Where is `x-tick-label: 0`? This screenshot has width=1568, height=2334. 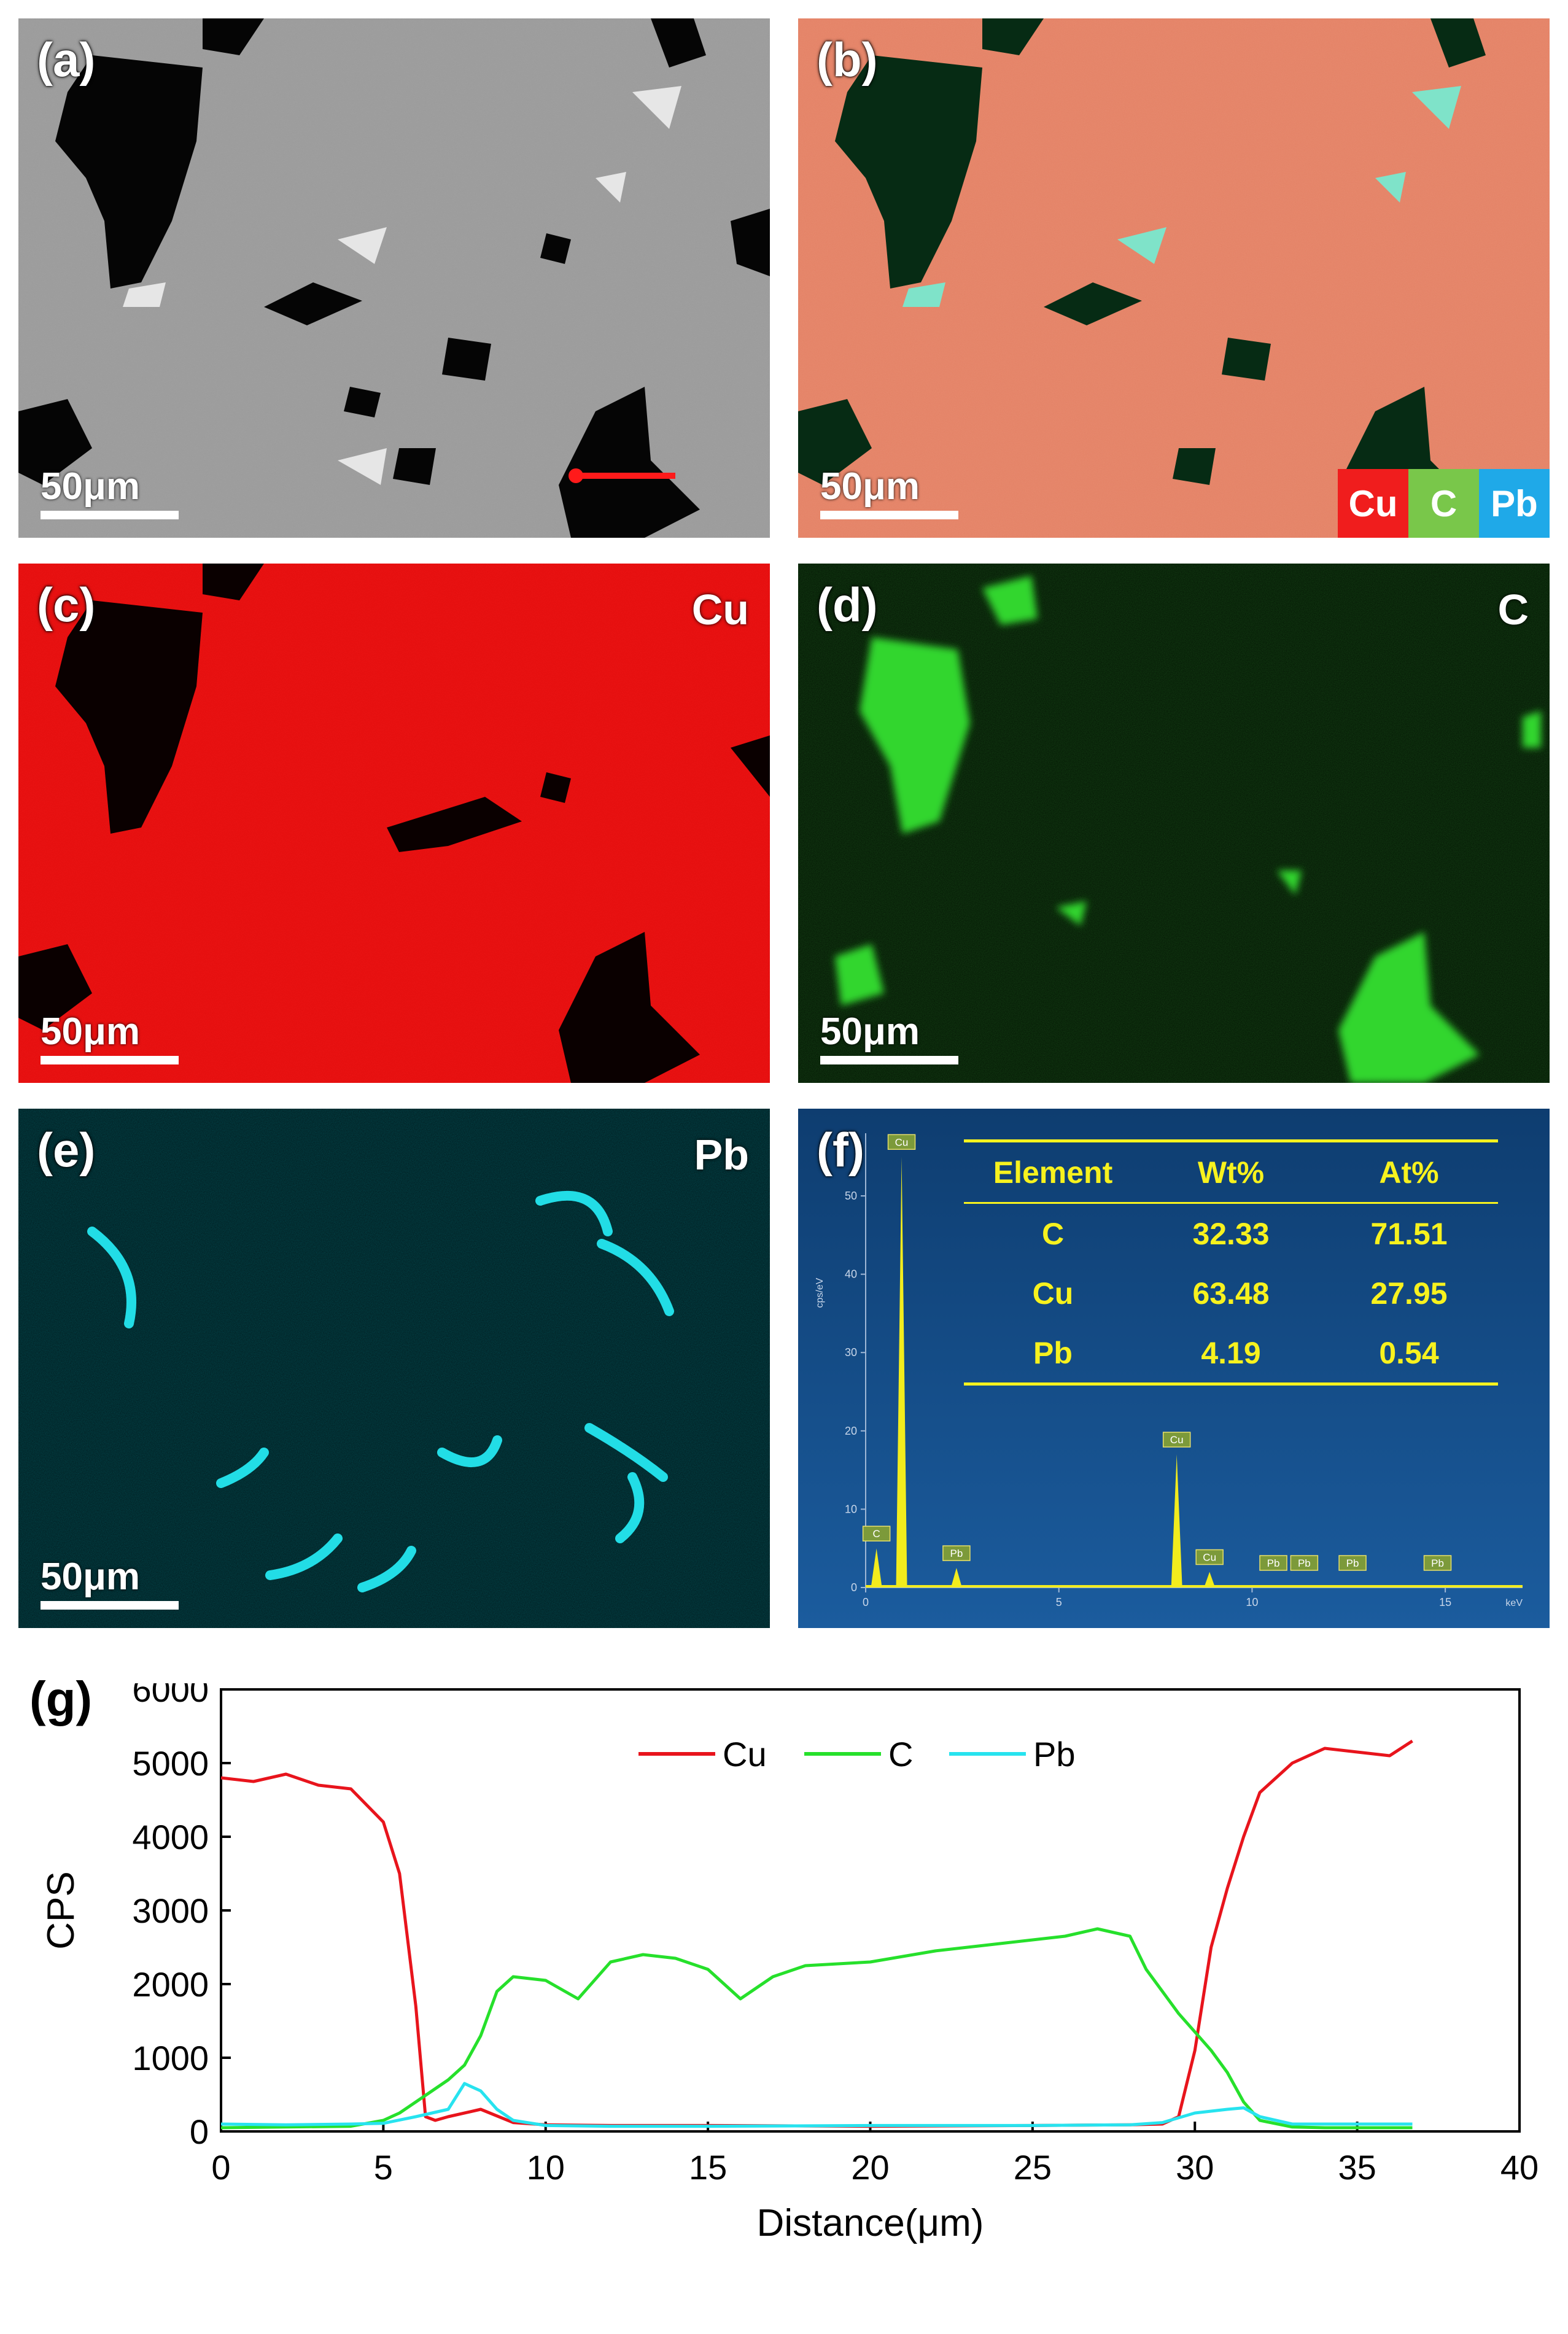
x-tick-label: 0 is located at coordinates (221, 2167).